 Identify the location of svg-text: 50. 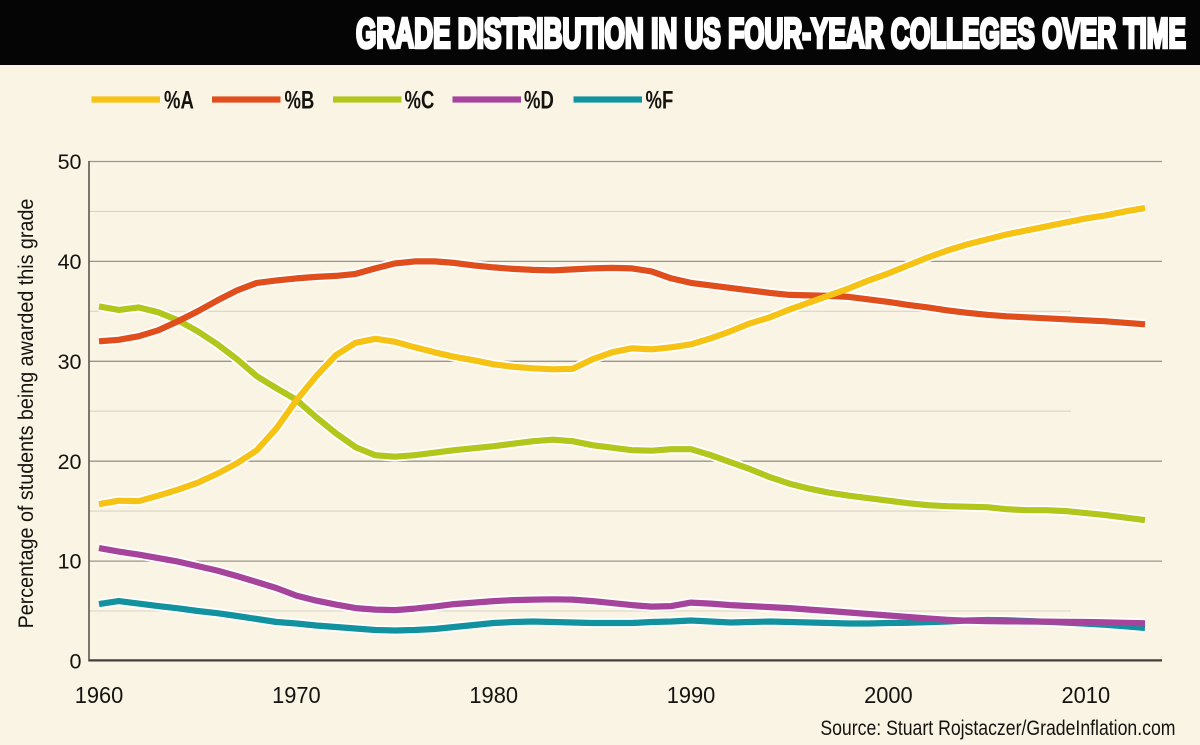
(70, 162).